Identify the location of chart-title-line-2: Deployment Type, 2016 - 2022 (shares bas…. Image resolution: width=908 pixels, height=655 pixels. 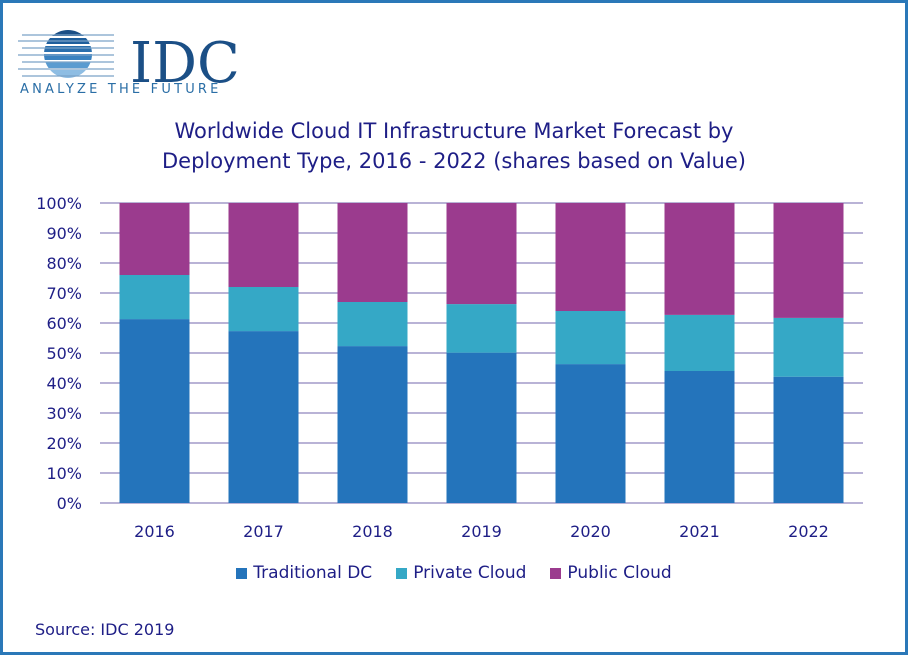
(454, 161).